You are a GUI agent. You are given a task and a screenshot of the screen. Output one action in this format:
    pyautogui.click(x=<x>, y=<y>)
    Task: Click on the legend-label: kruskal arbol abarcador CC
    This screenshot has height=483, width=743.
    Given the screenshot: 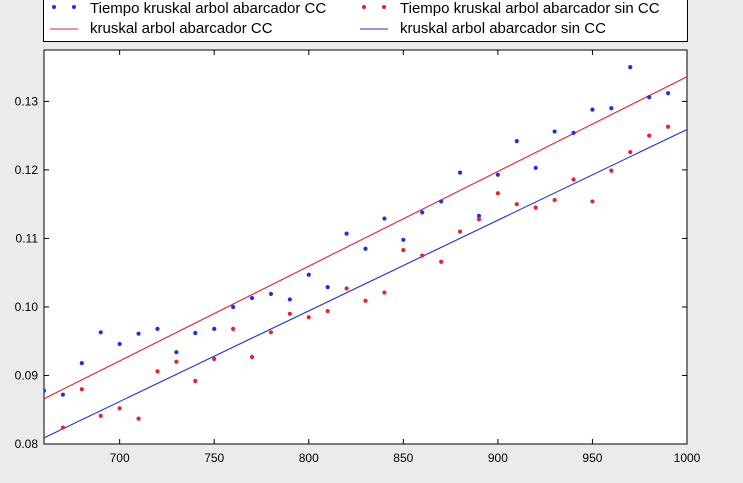 What is the action you would take?
    pyautogui.click(x=181, y=28)
    